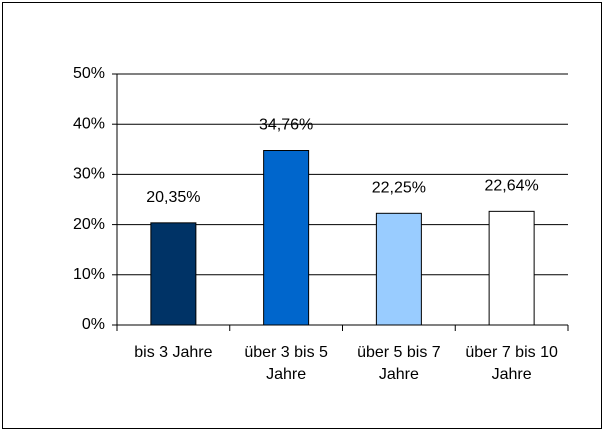  I want to click on data-label: 22,25%, so click(399, 188).